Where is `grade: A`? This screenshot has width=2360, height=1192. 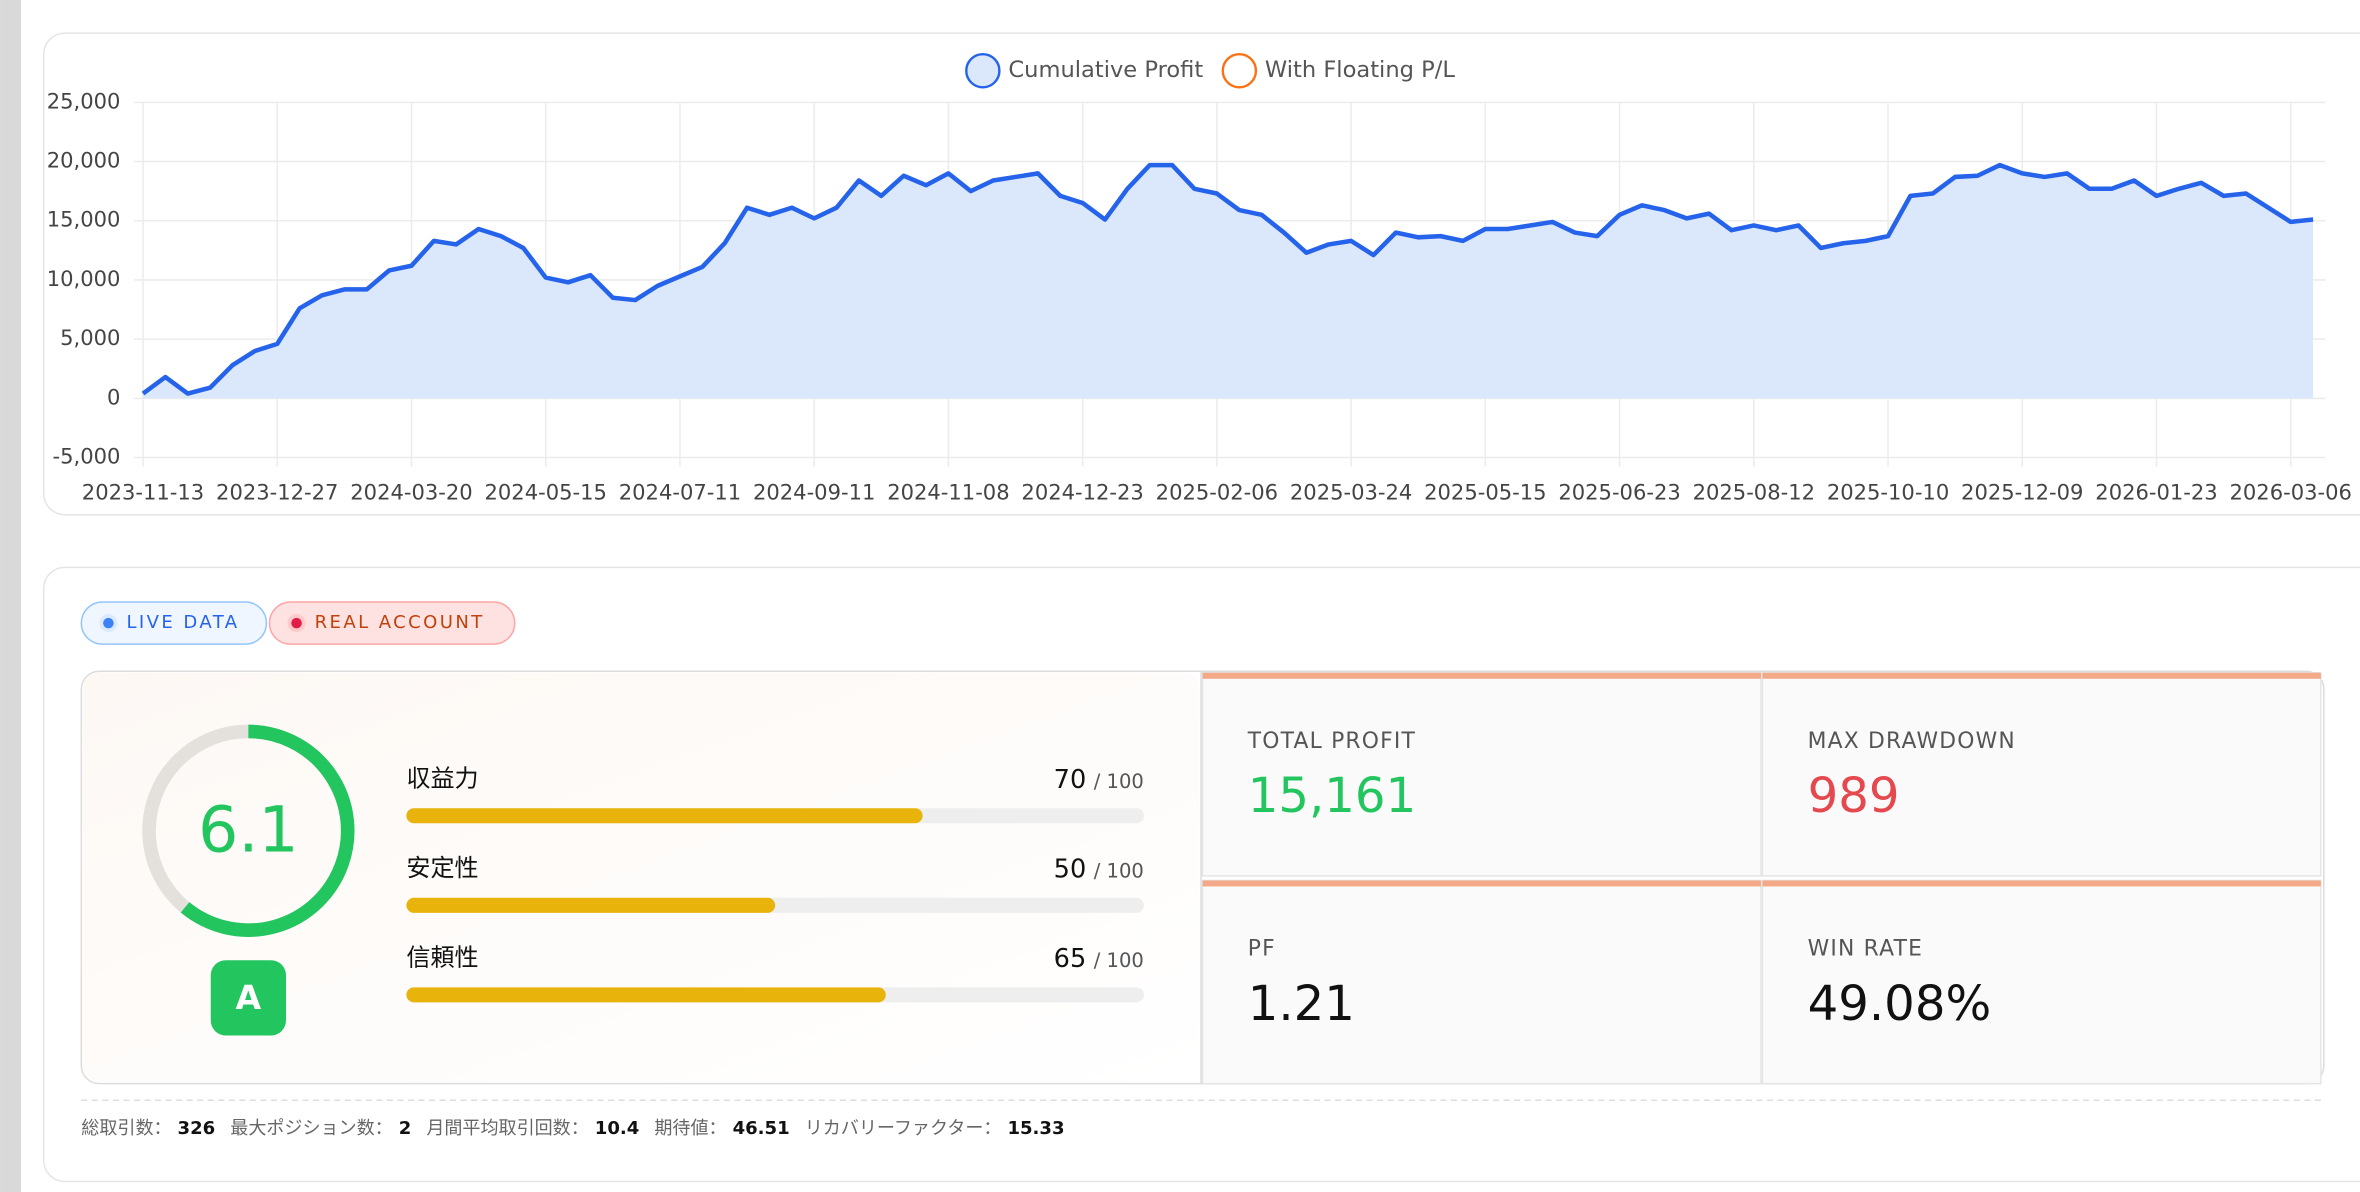 grade: A is located at coordinates (249, 997).